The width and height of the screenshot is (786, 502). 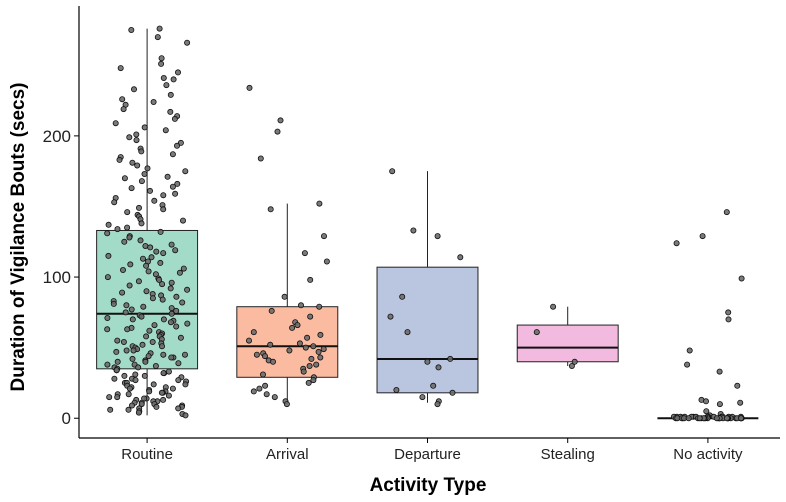 I want to click on x-tick-label: Stealing, so click(x=568, y=454).